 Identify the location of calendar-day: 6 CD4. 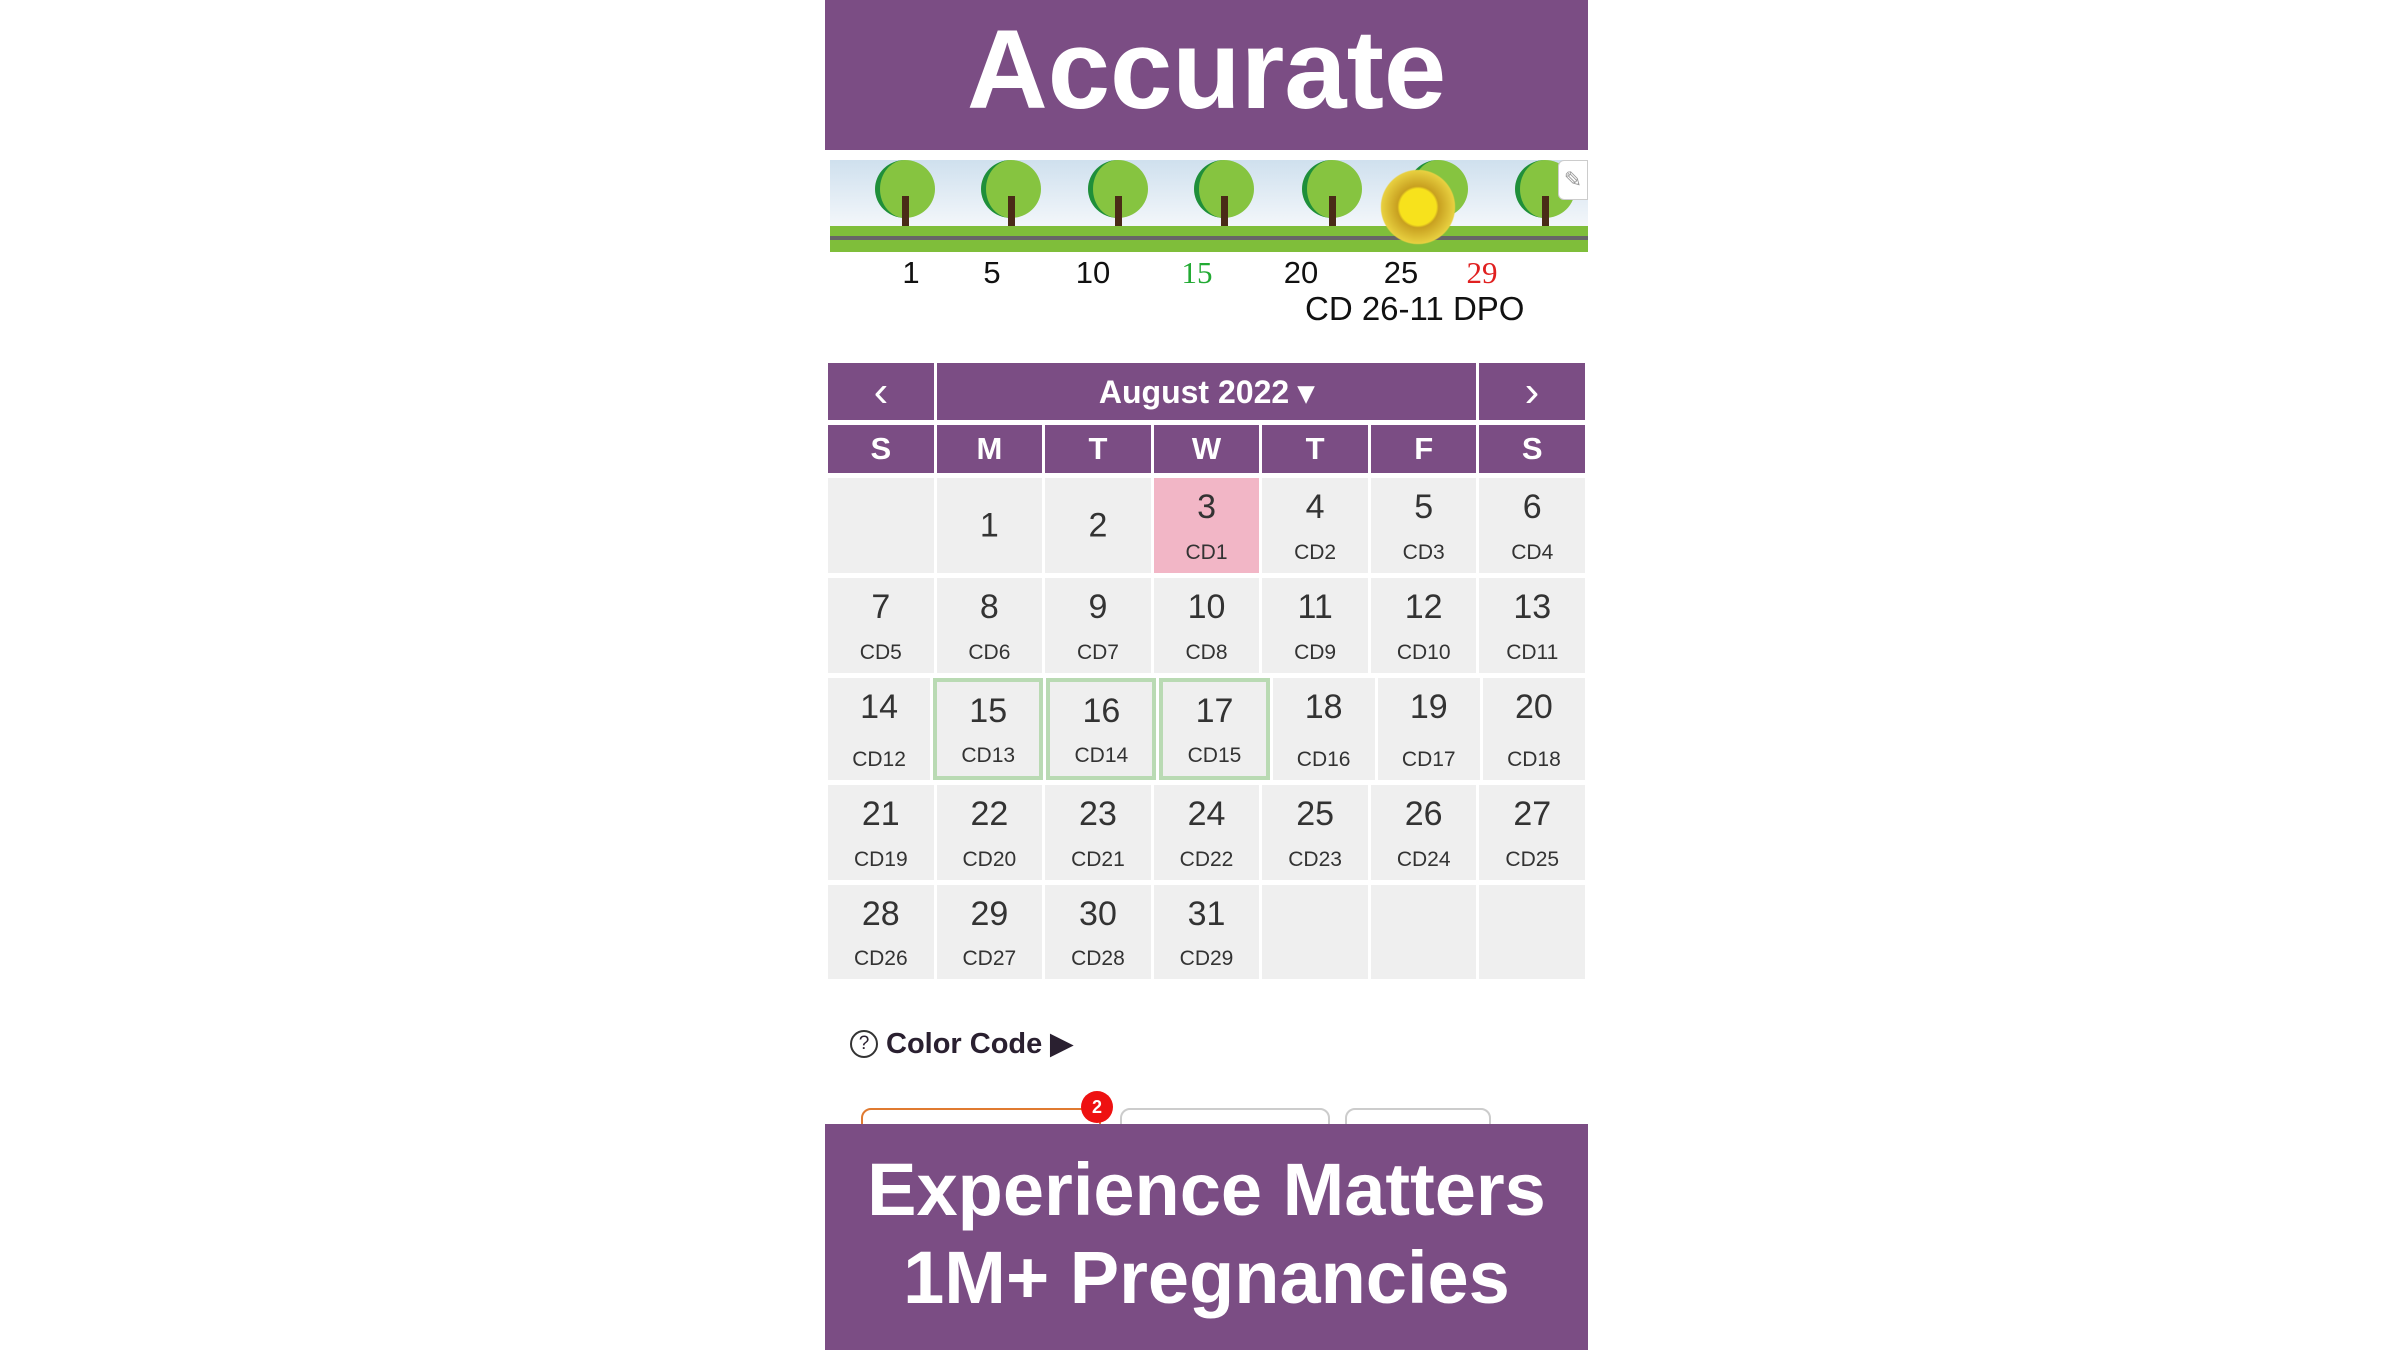
(1532, 525).